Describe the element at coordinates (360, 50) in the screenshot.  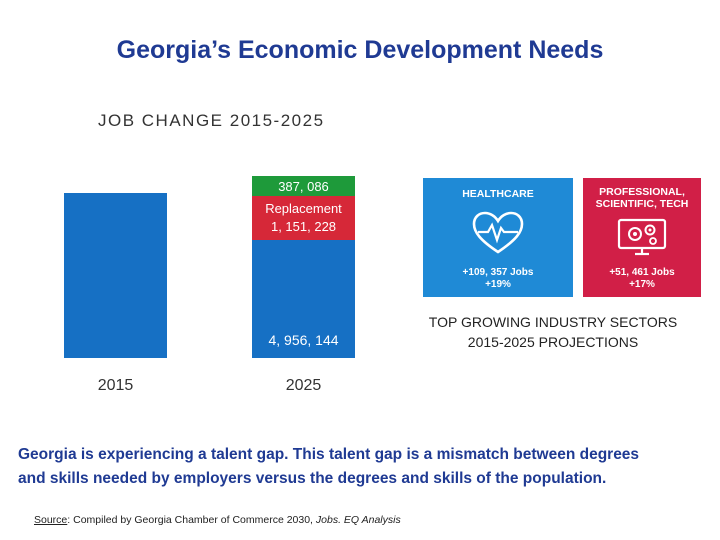
I see `page-title: Georgia’s Economic Development Needs` at that location.